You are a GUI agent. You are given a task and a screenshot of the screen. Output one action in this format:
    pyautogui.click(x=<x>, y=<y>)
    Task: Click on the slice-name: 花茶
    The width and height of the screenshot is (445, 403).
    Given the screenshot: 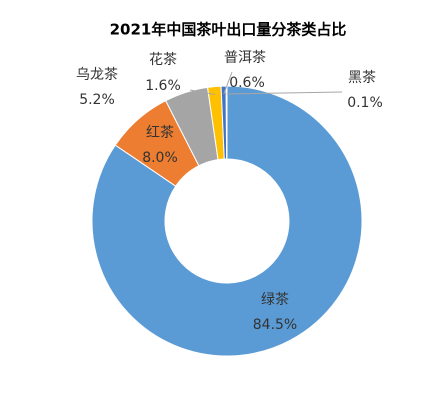 What is the action you would take?
    pyautogui.click(x=163, y=60)
    